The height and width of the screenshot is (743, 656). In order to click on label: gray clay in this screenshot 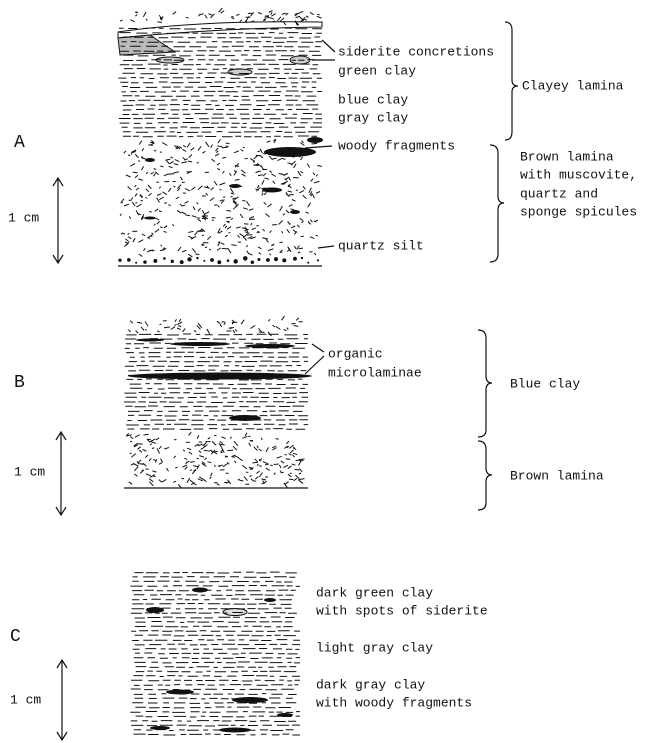, I will do `click(373, 117)`.